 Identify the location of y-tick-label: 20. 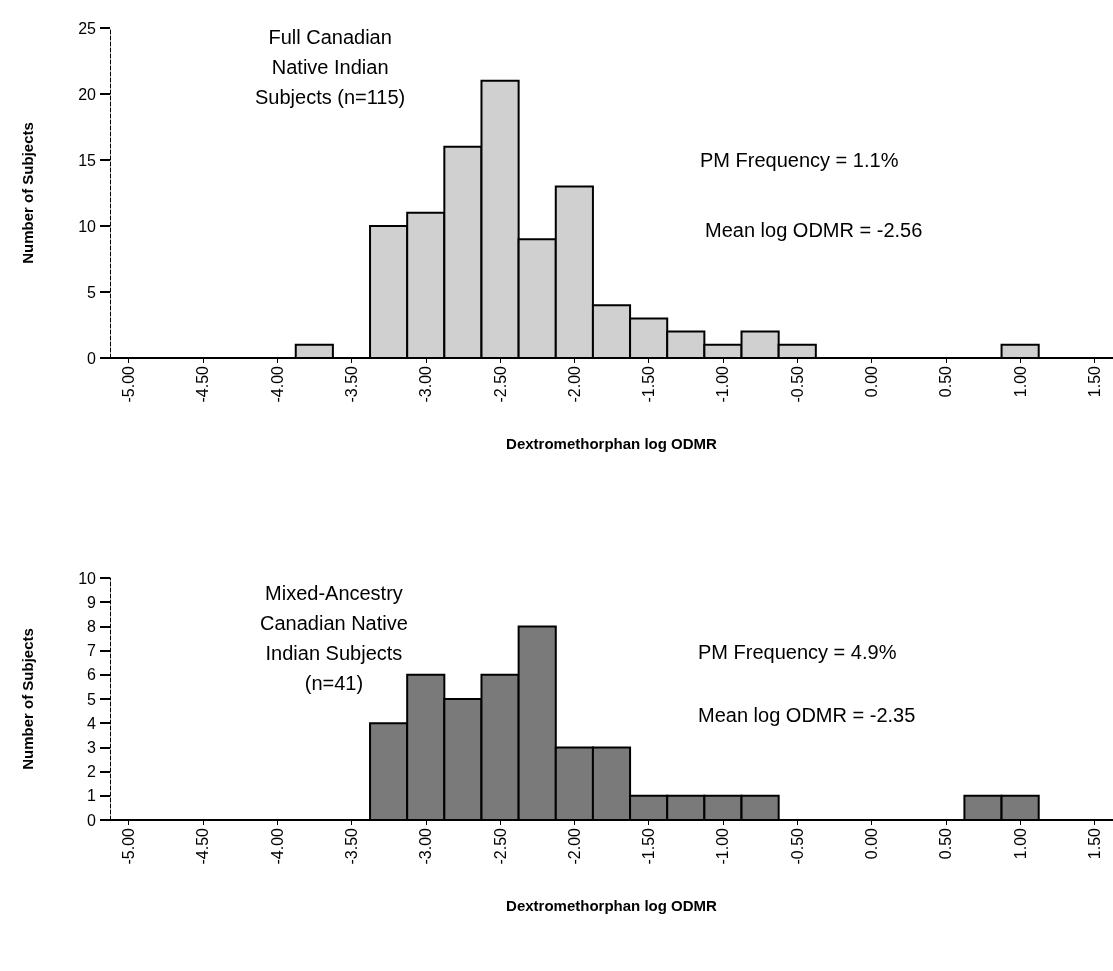
(87, 94).